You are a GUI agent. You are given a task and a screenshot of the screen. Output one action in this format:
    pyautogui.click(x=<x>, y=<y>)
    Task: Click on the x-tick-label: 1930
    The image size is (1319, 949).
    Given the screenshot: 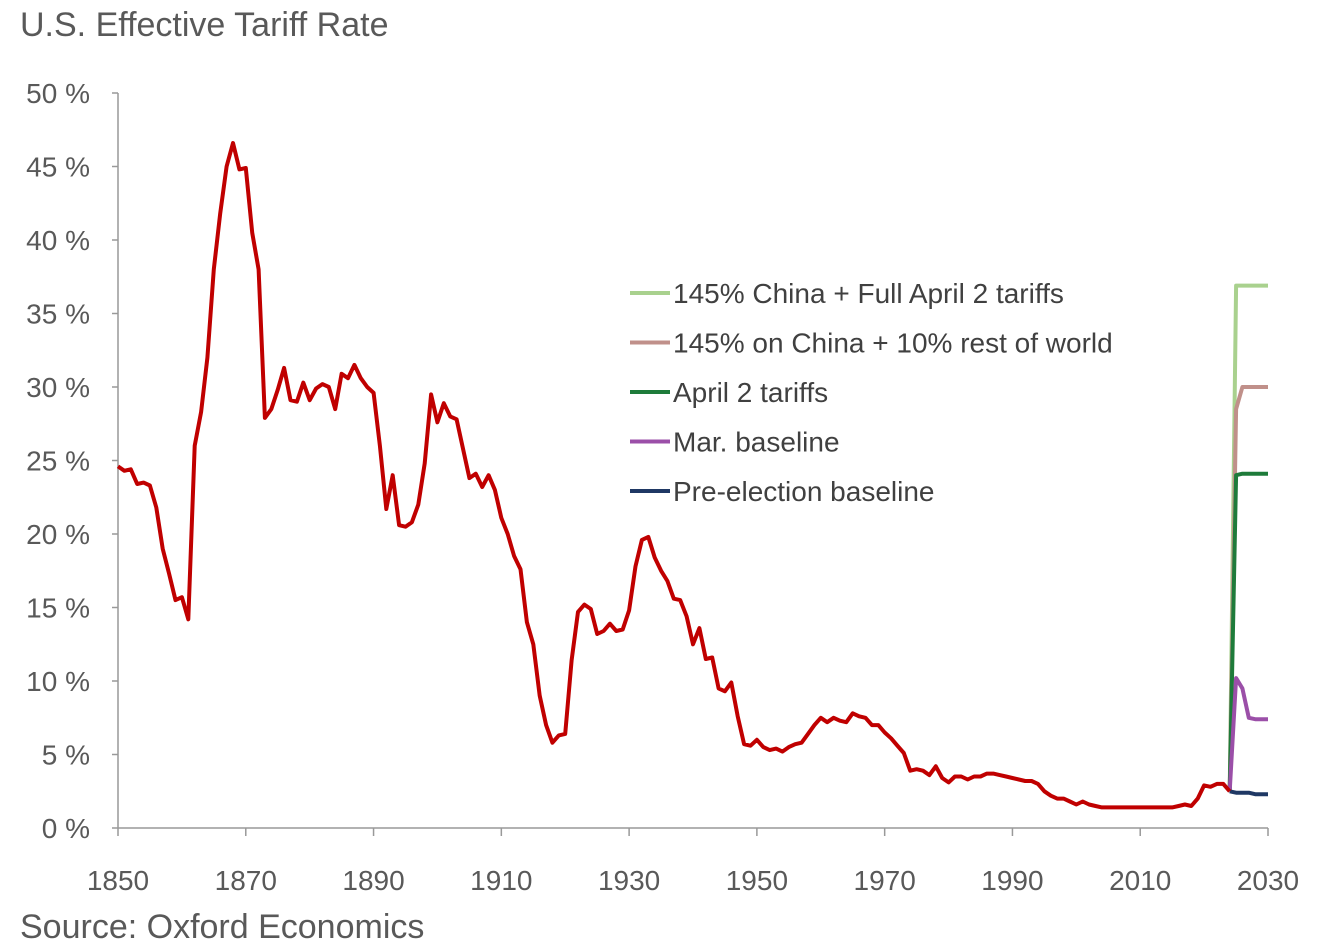 What is the action you would take?
    pyautogui.click(x=629, y=880)
    